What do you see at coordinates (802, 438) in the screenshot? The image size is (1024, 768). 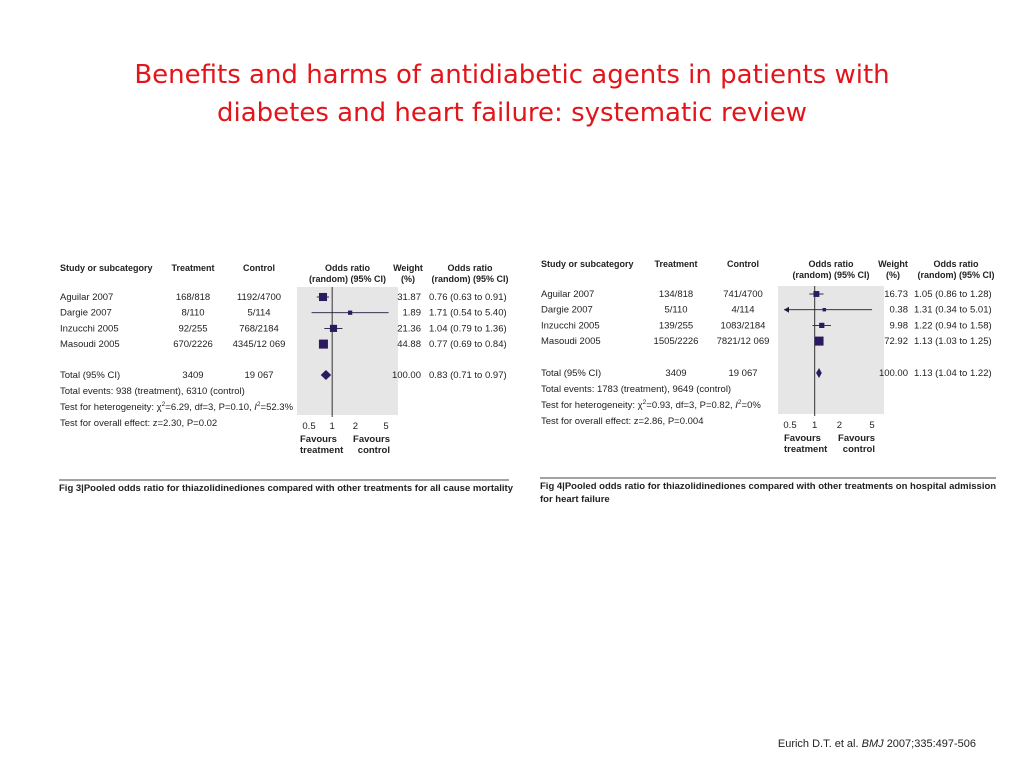 I see `fig4-favours-left-1: Favours` at bounding box center [802, 438].